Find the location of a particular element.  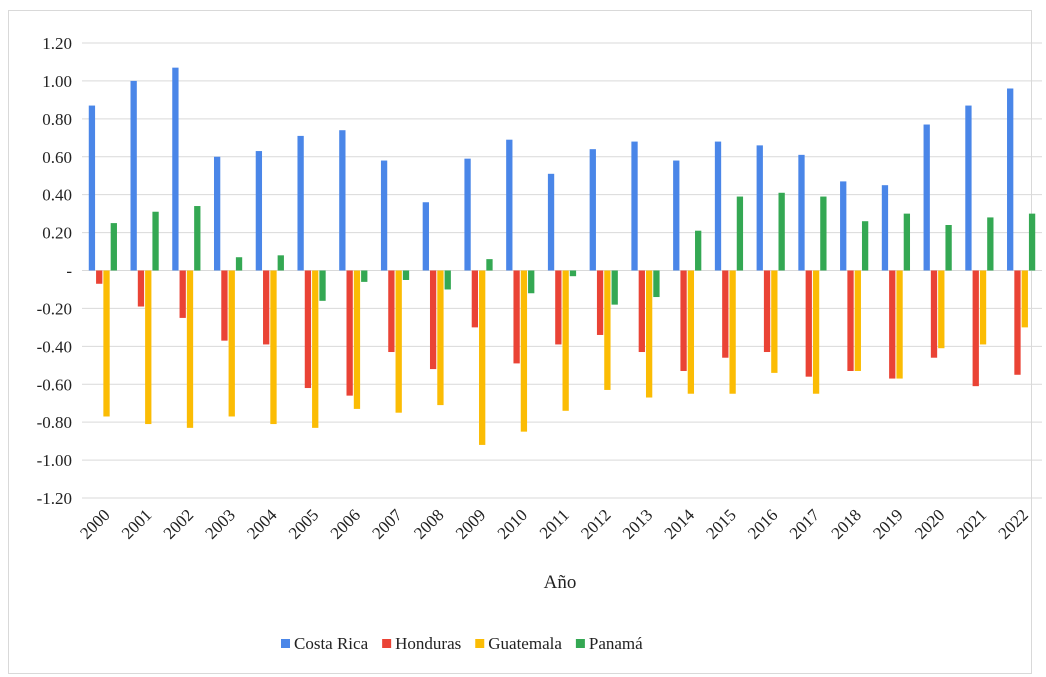

bar-honduras-2022 is located at coordinates (1017, 322).